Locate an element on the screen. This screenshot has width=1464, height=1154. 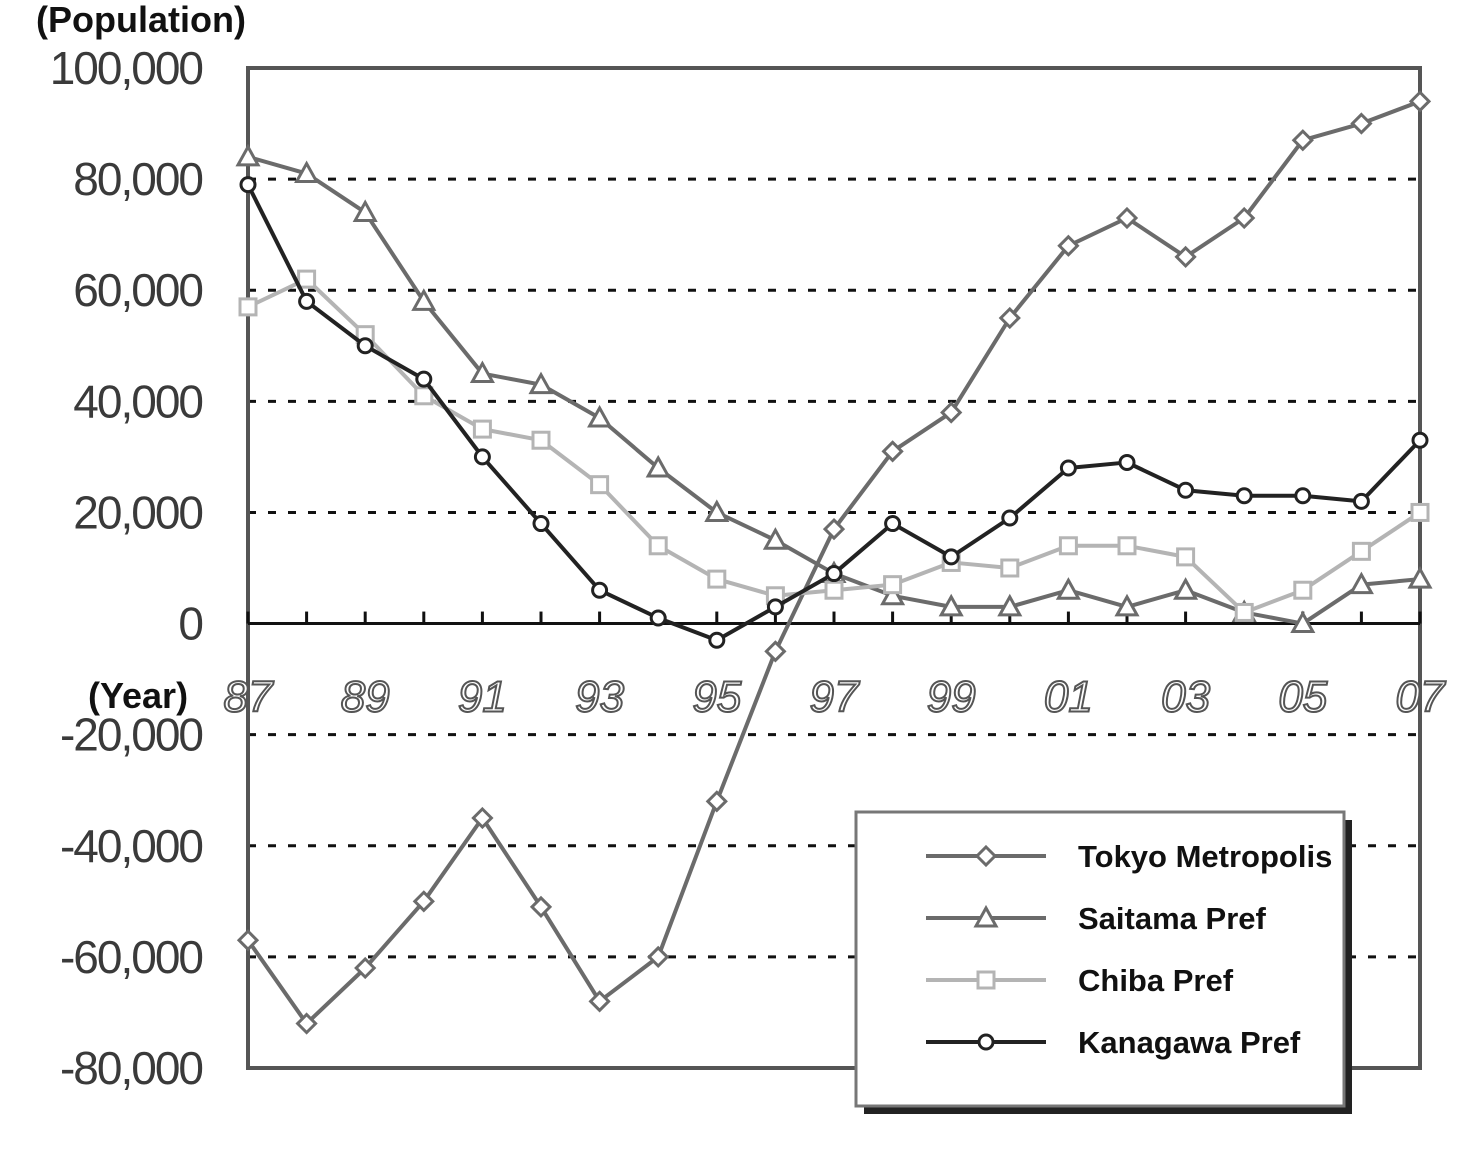
x-tick-label: 97 is located at coordinates (835, 697).